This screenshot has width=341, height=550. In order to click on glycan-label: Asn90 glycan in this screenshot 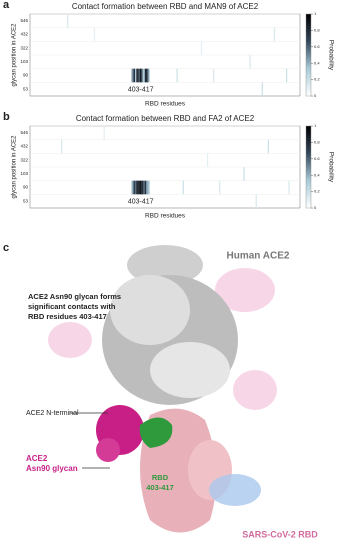, I will do `click(52, 468)`.